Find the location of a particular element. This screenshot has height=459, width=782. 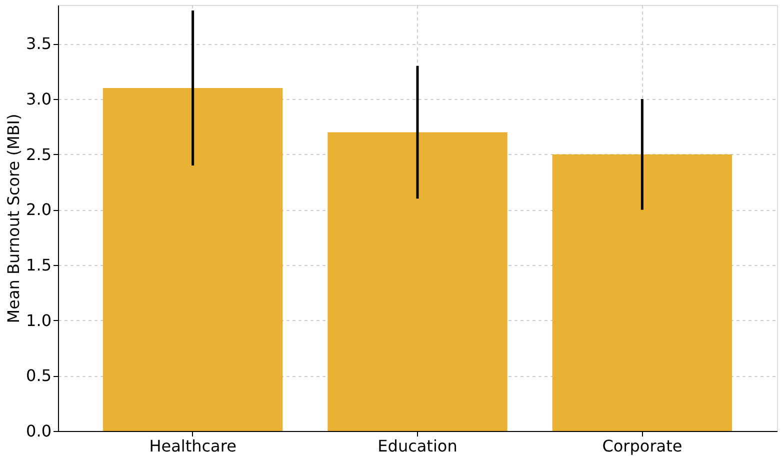

y-tick-label: 2.5 is located at coordinates (39, 154).